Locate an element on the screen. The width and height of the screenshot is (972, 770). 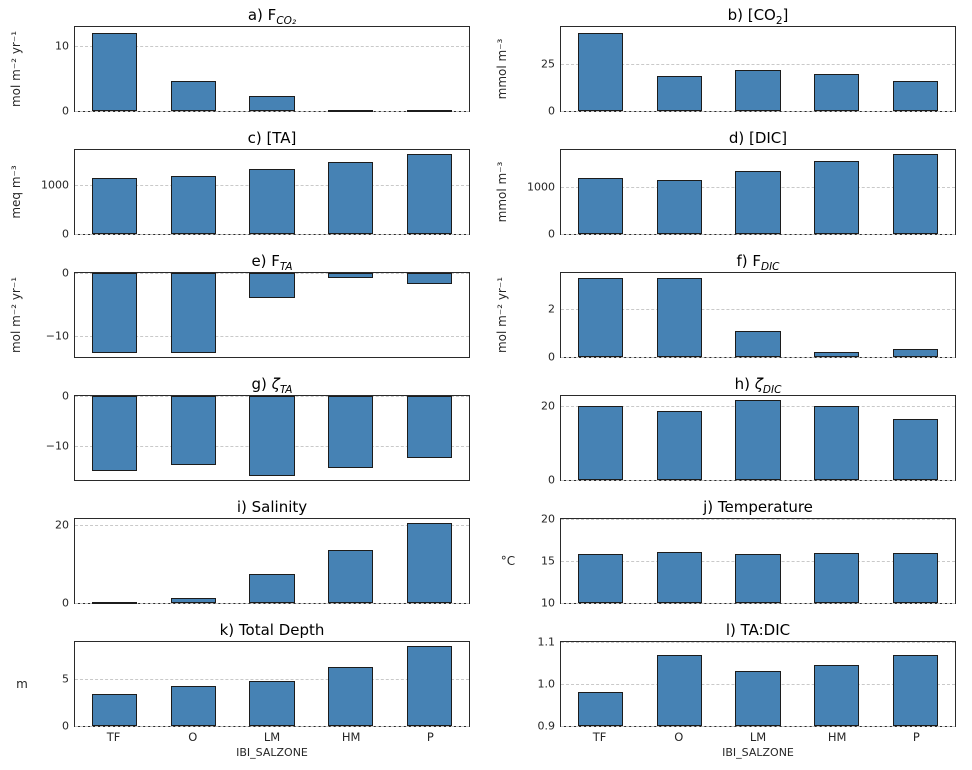
plot-body-i: 0 20 is located at coordinates (262, 564).